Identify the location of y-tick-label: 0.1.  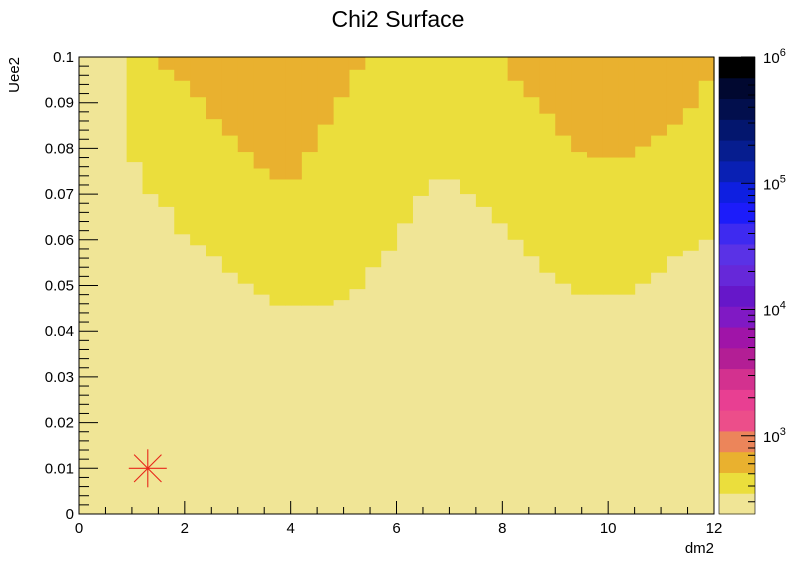
(63, 57).